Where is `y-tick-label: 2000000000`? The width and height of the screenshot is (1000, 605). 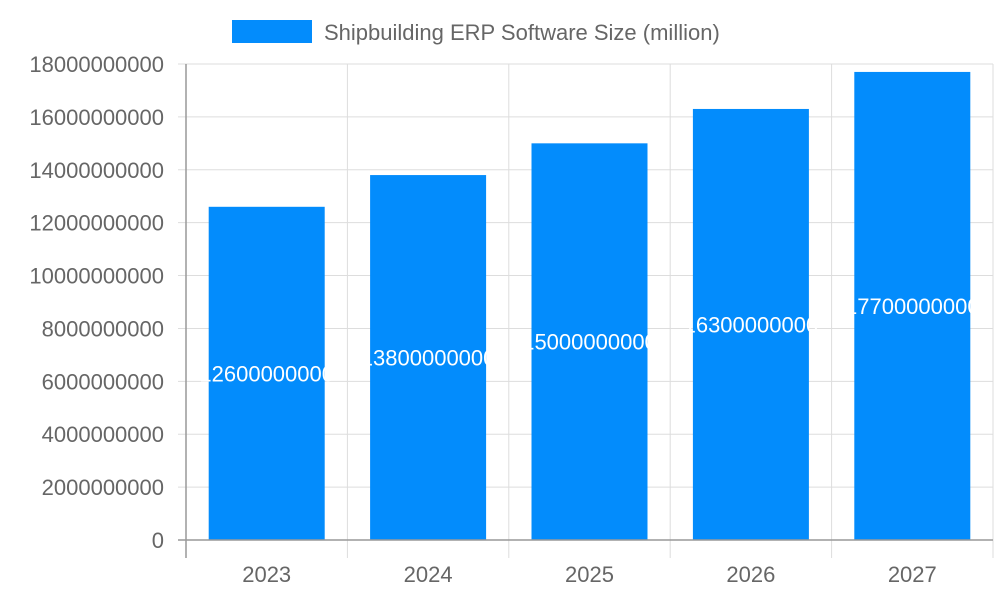 y-tick-label: 2000000000 is located at coordinates (103, 487).